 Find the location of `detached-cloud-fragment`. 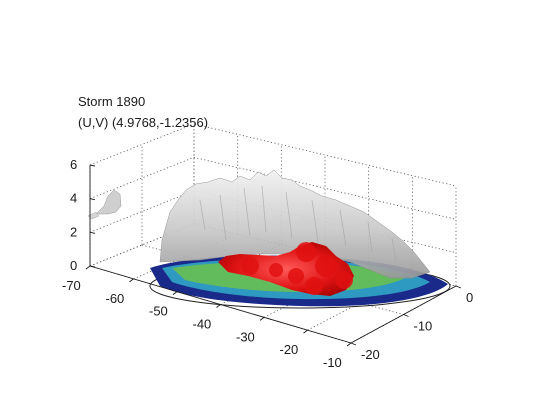

detached-cloud-fragment is located at coordinates (93, 215).